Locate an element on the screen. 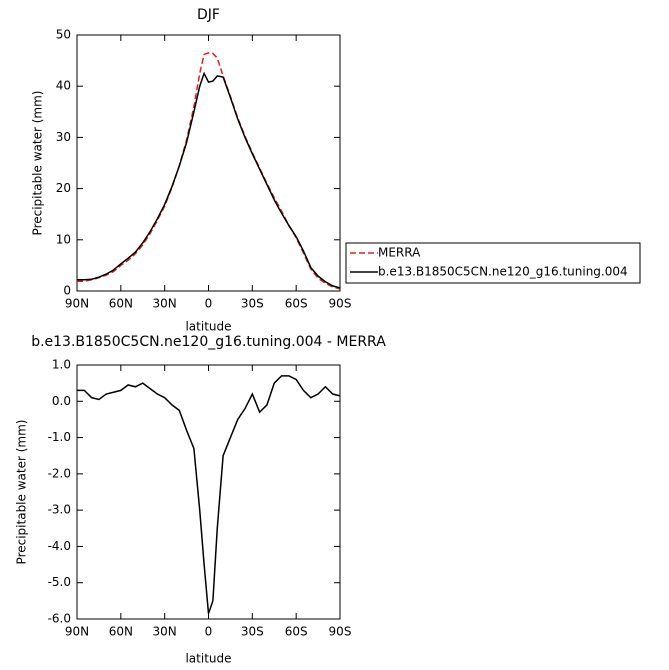 The width and height of the screenshot is (669, 670). y-tick-label: -2.0 is located at coordinates (59, 473).